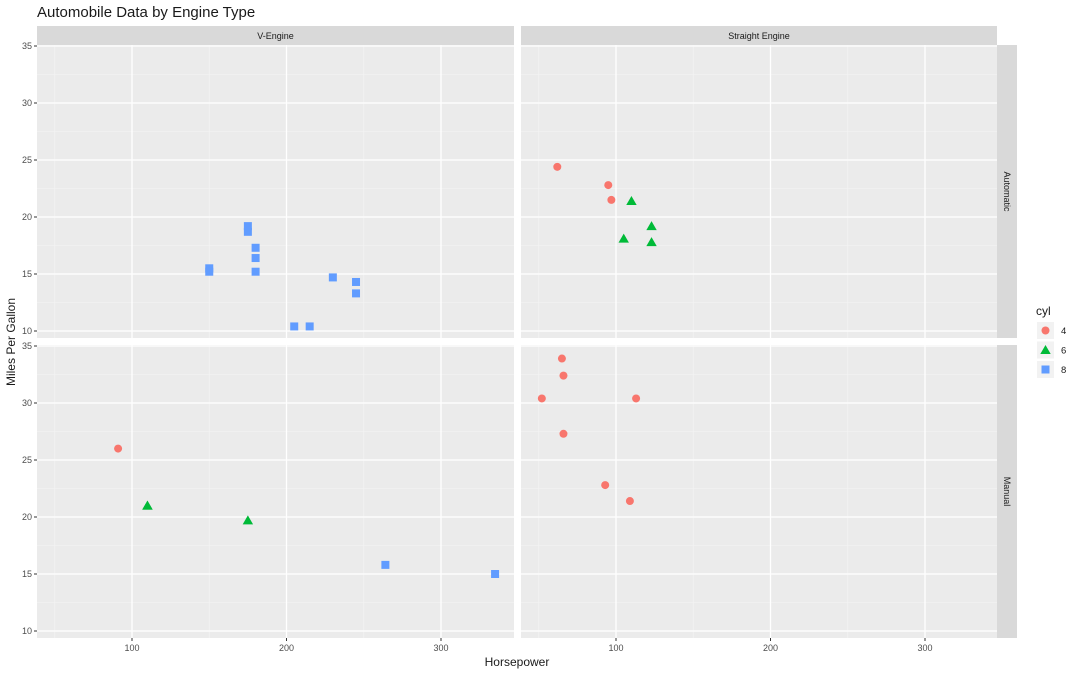 The height and width of the screenshot is (675, 1080). I want to click on legend-marker-triangle-icon, so click(1045, 349).